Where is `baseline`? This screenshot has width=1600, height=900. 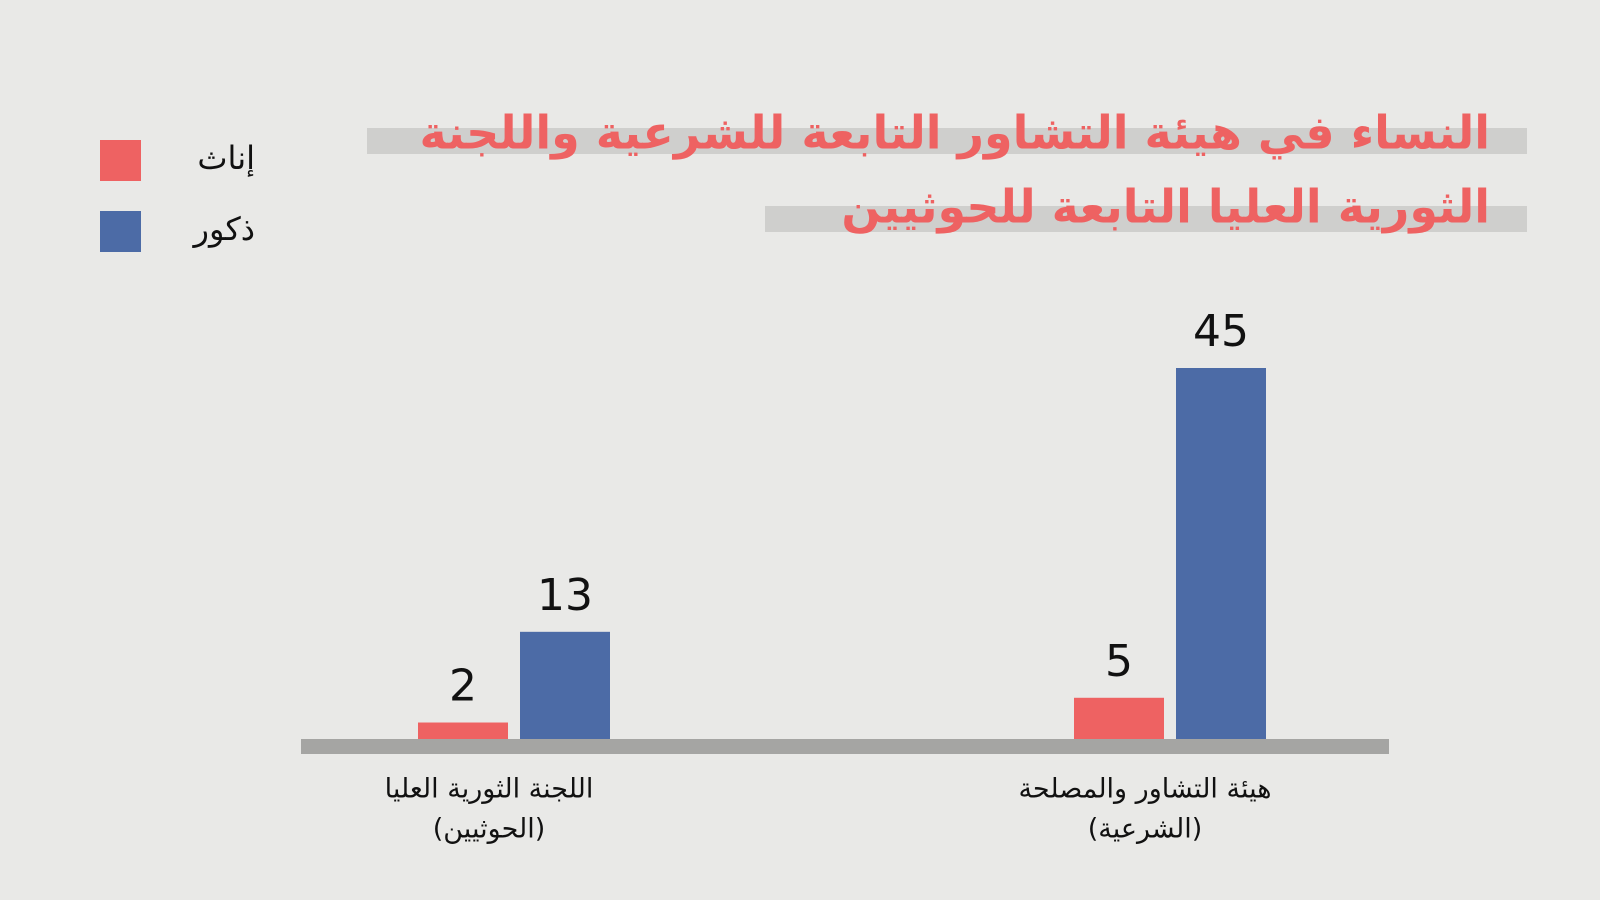
baseline is located at coordinates (845, 746).